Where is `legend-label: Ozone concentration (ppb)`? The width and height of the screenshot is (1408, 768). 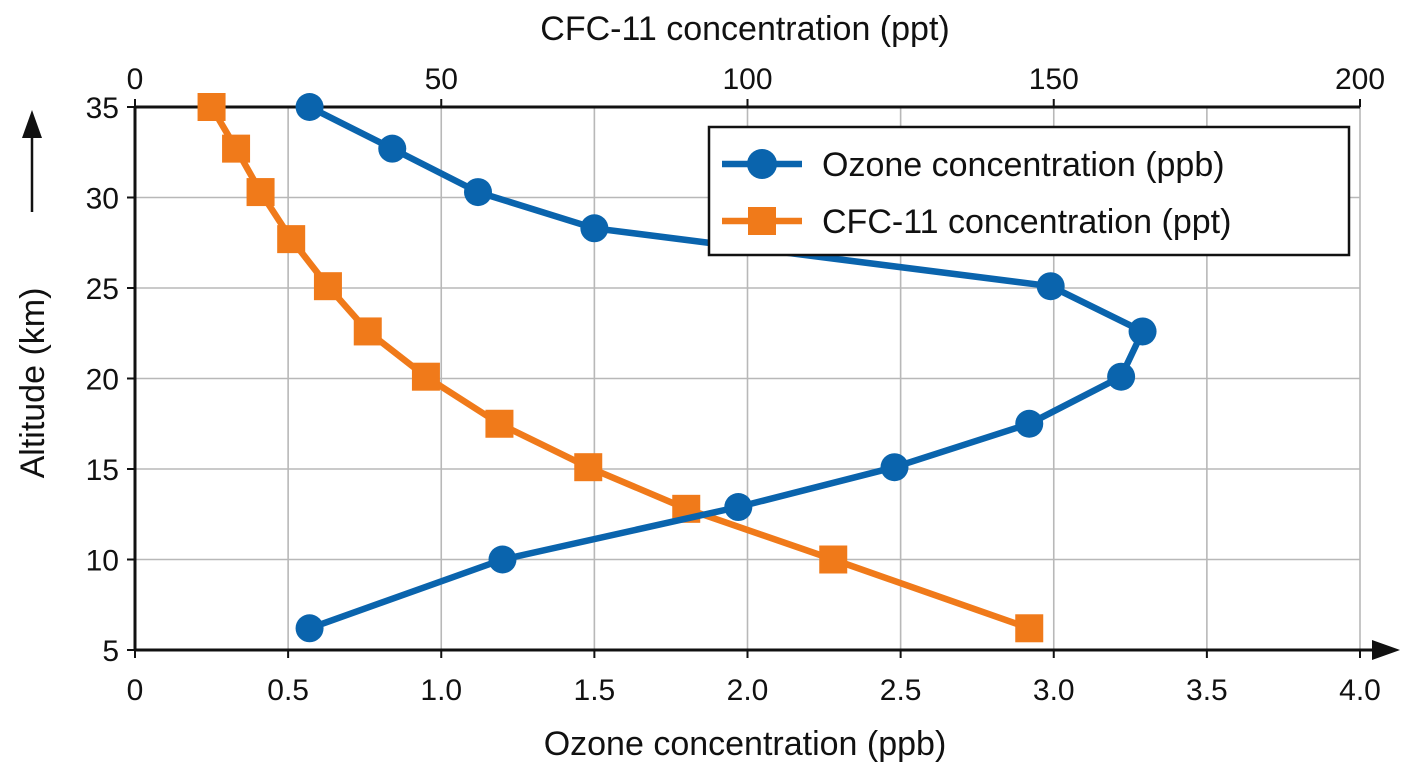
legend-label: Ozone concentration (ppb) is located at coordinates (1023, 165).